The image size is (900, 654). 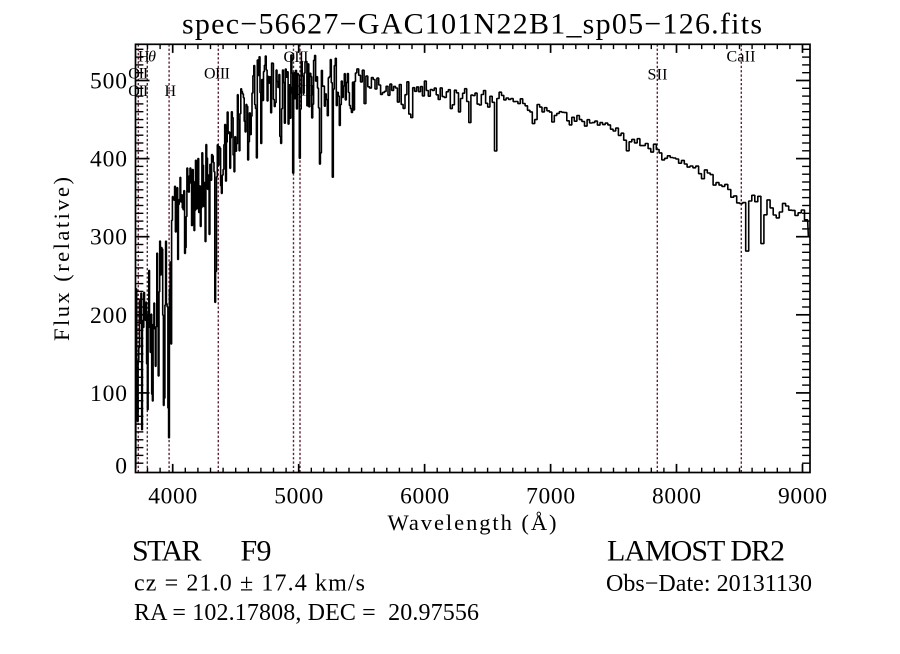 I want to click on svg-text: 100, so click(x=108, y=394).